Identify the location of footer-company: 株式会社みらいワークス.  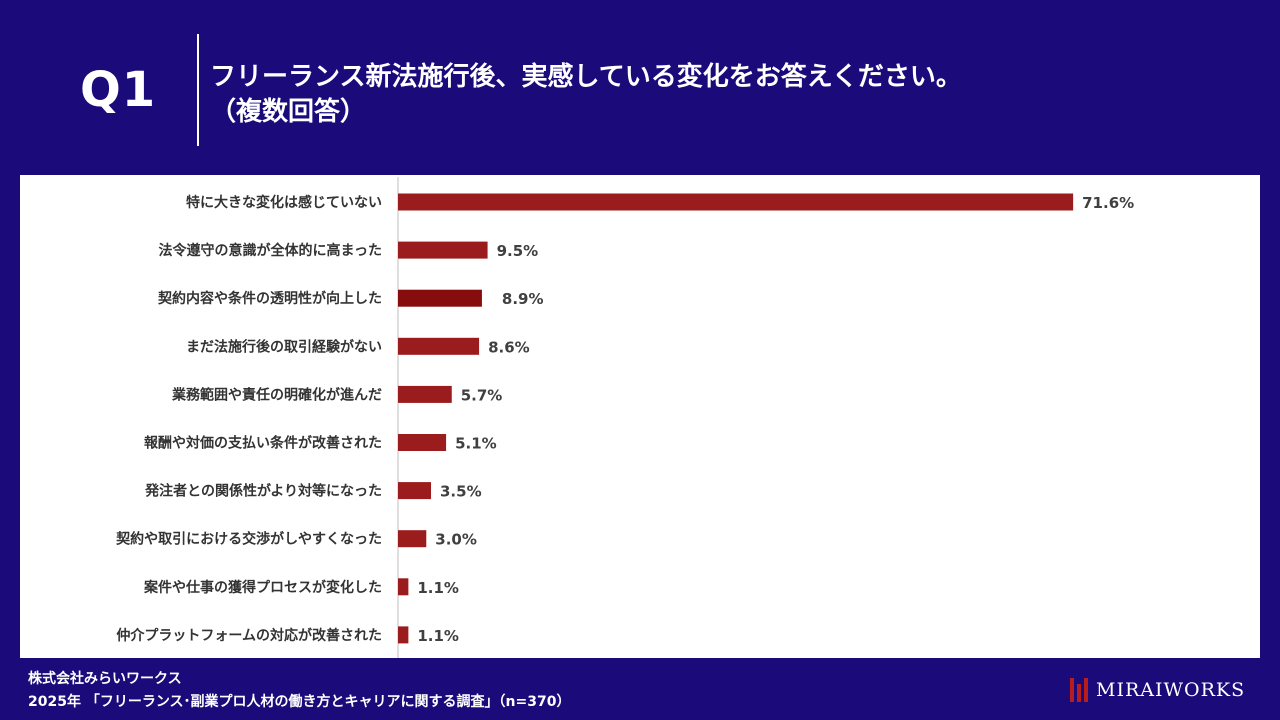
(105, 679).